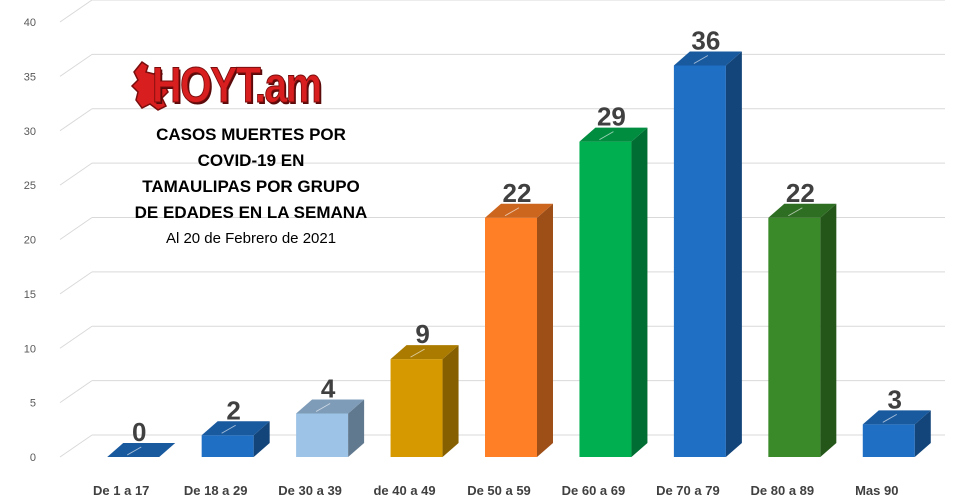  Describe the element at coordinates (30, 77) in the screenshot. I see `y-tick-label: 35` at that location.